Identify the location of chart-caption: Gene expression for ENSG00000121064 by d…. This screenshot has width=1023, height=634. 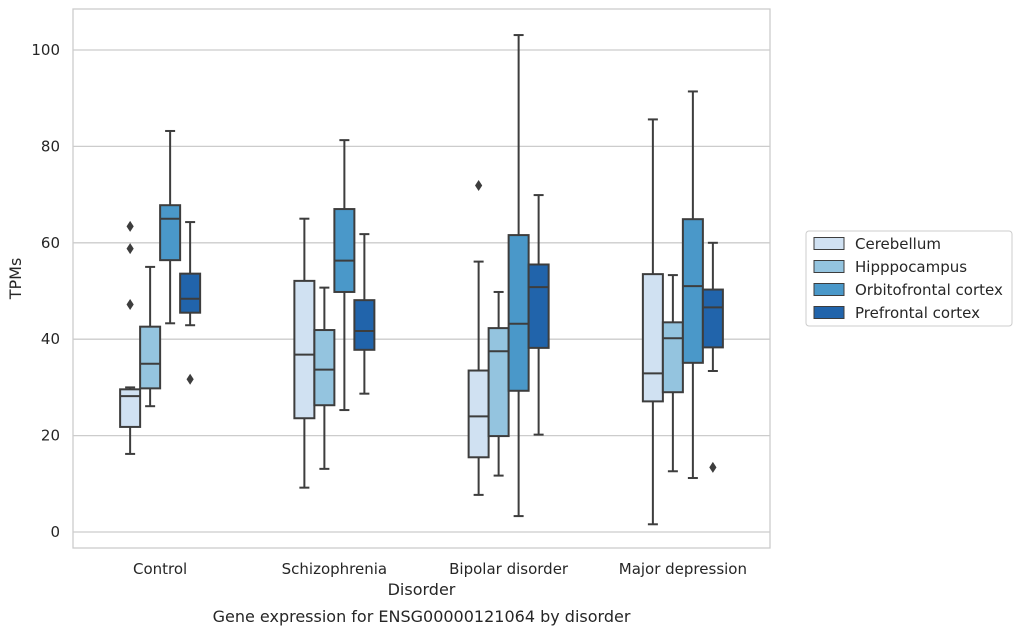
(422, 616).